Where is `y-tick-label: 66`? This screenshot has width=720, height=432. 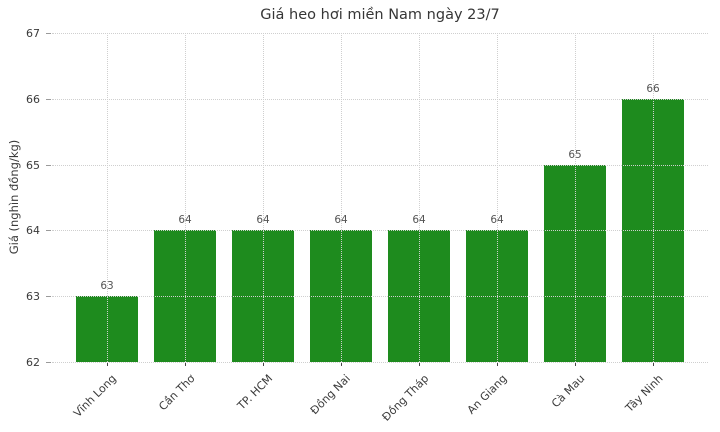
y-tick-label: 66 is located at coordinates (33, 99).